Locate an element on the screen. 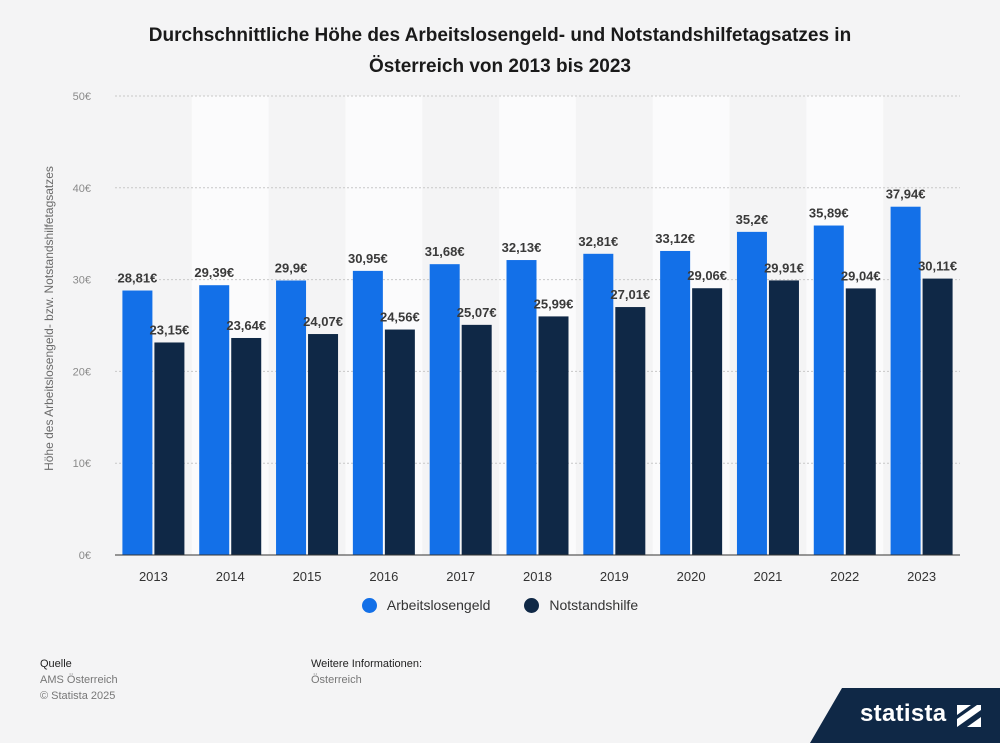 The width and height of the screenshot is (1000, 743). statista-mark-icon is located at coordinates (969, 716).